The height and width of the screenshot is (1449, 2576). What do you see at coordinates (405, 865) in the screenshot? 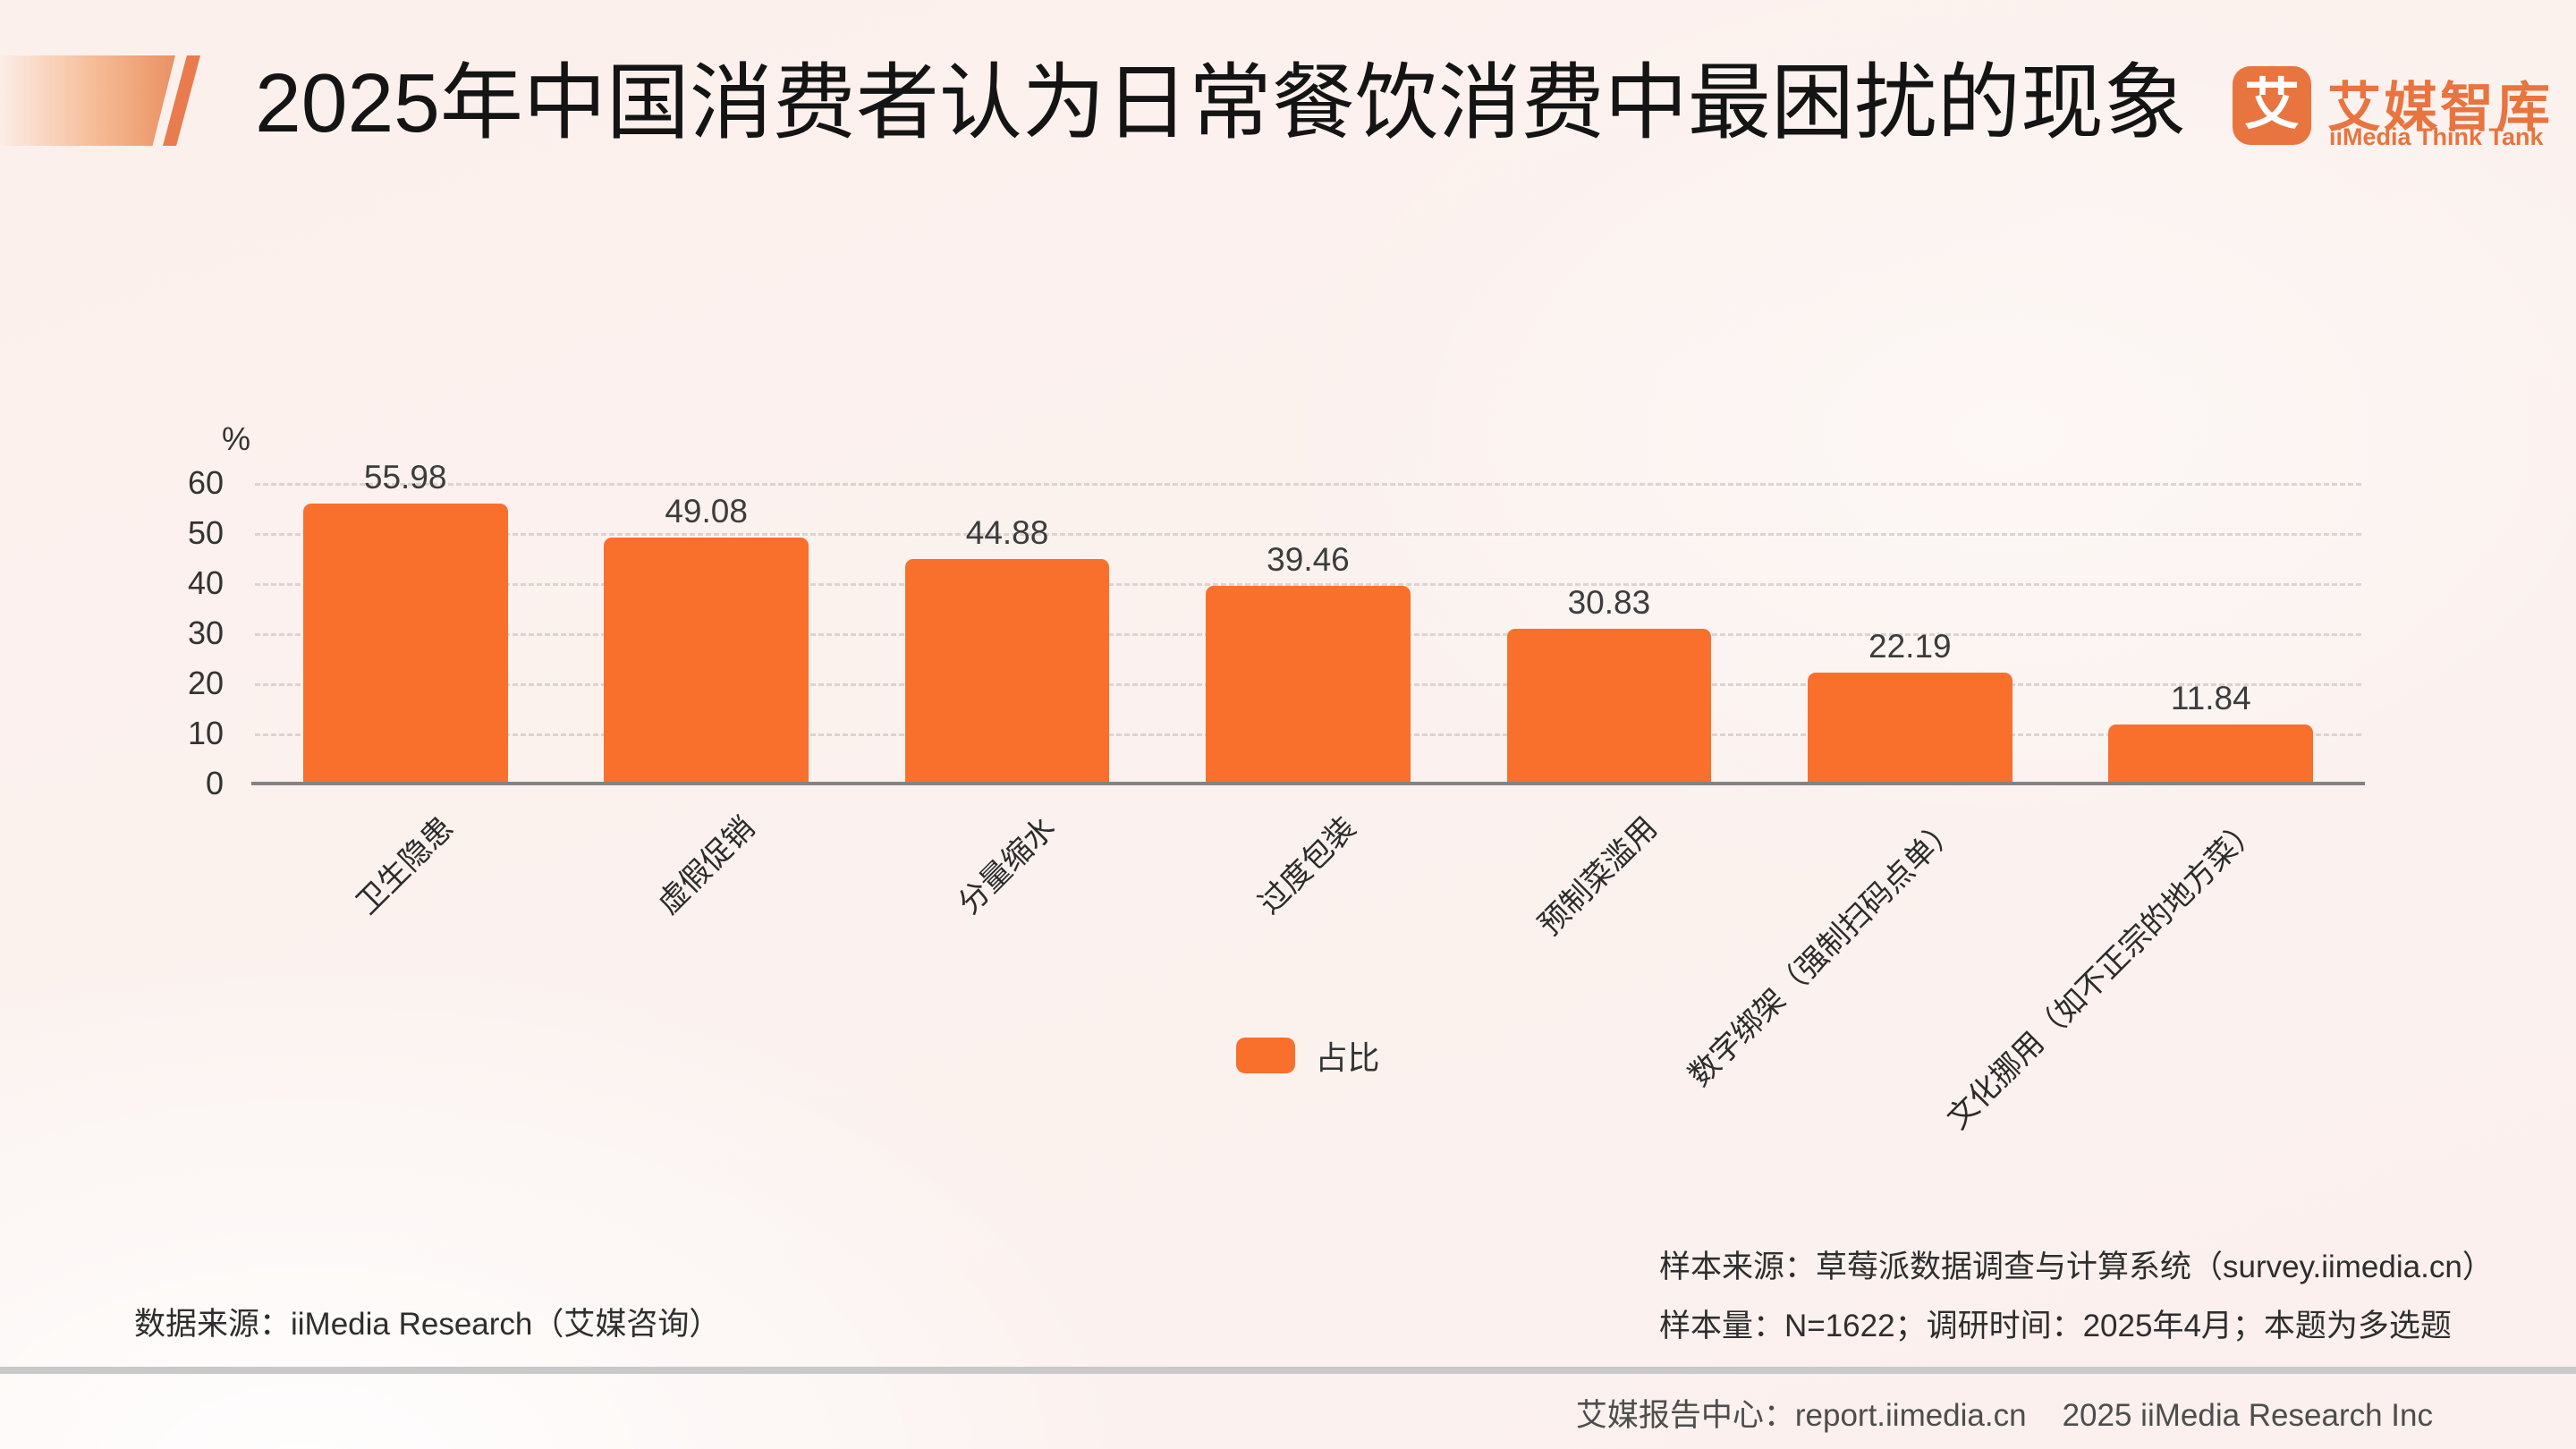
I see `x-axis-label: 卫生隐患` at bounding box center [405, 865].